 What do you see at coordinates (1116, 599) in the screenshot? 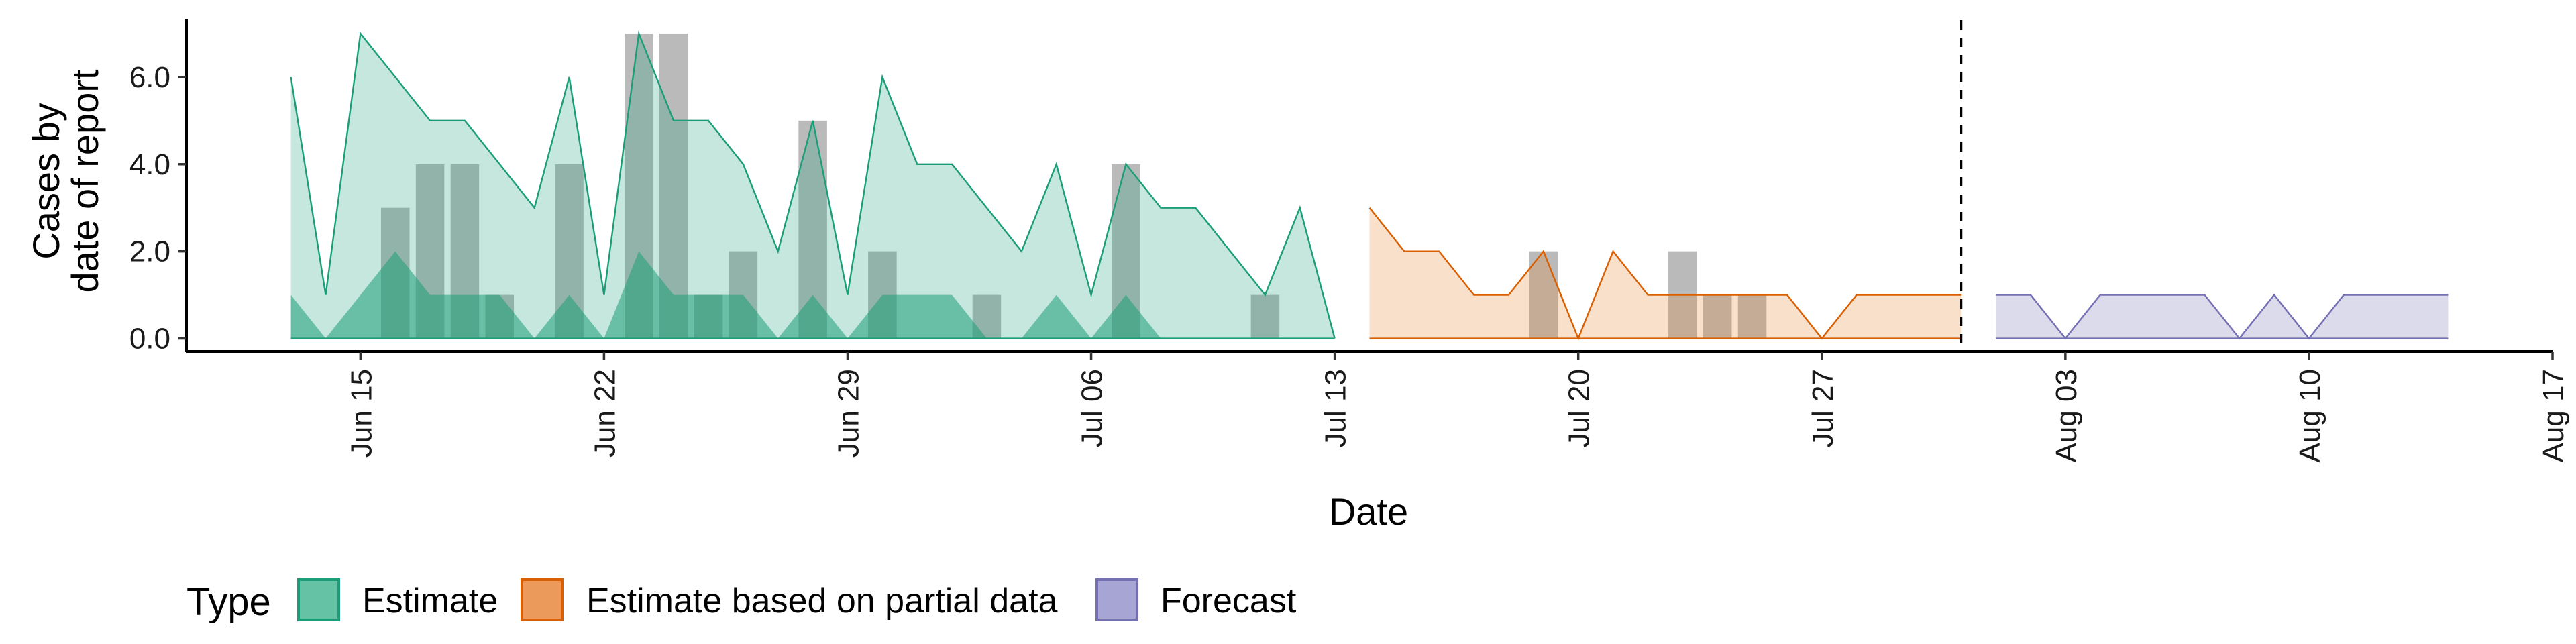
I see `legend-key-forecast` at bounding box center [1116, 599].